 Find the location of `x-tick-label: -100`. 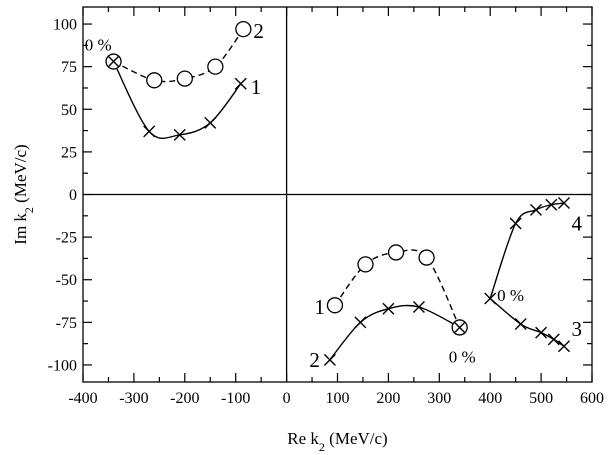

x-tick-label: -100 is located at coordinates (235, 398).